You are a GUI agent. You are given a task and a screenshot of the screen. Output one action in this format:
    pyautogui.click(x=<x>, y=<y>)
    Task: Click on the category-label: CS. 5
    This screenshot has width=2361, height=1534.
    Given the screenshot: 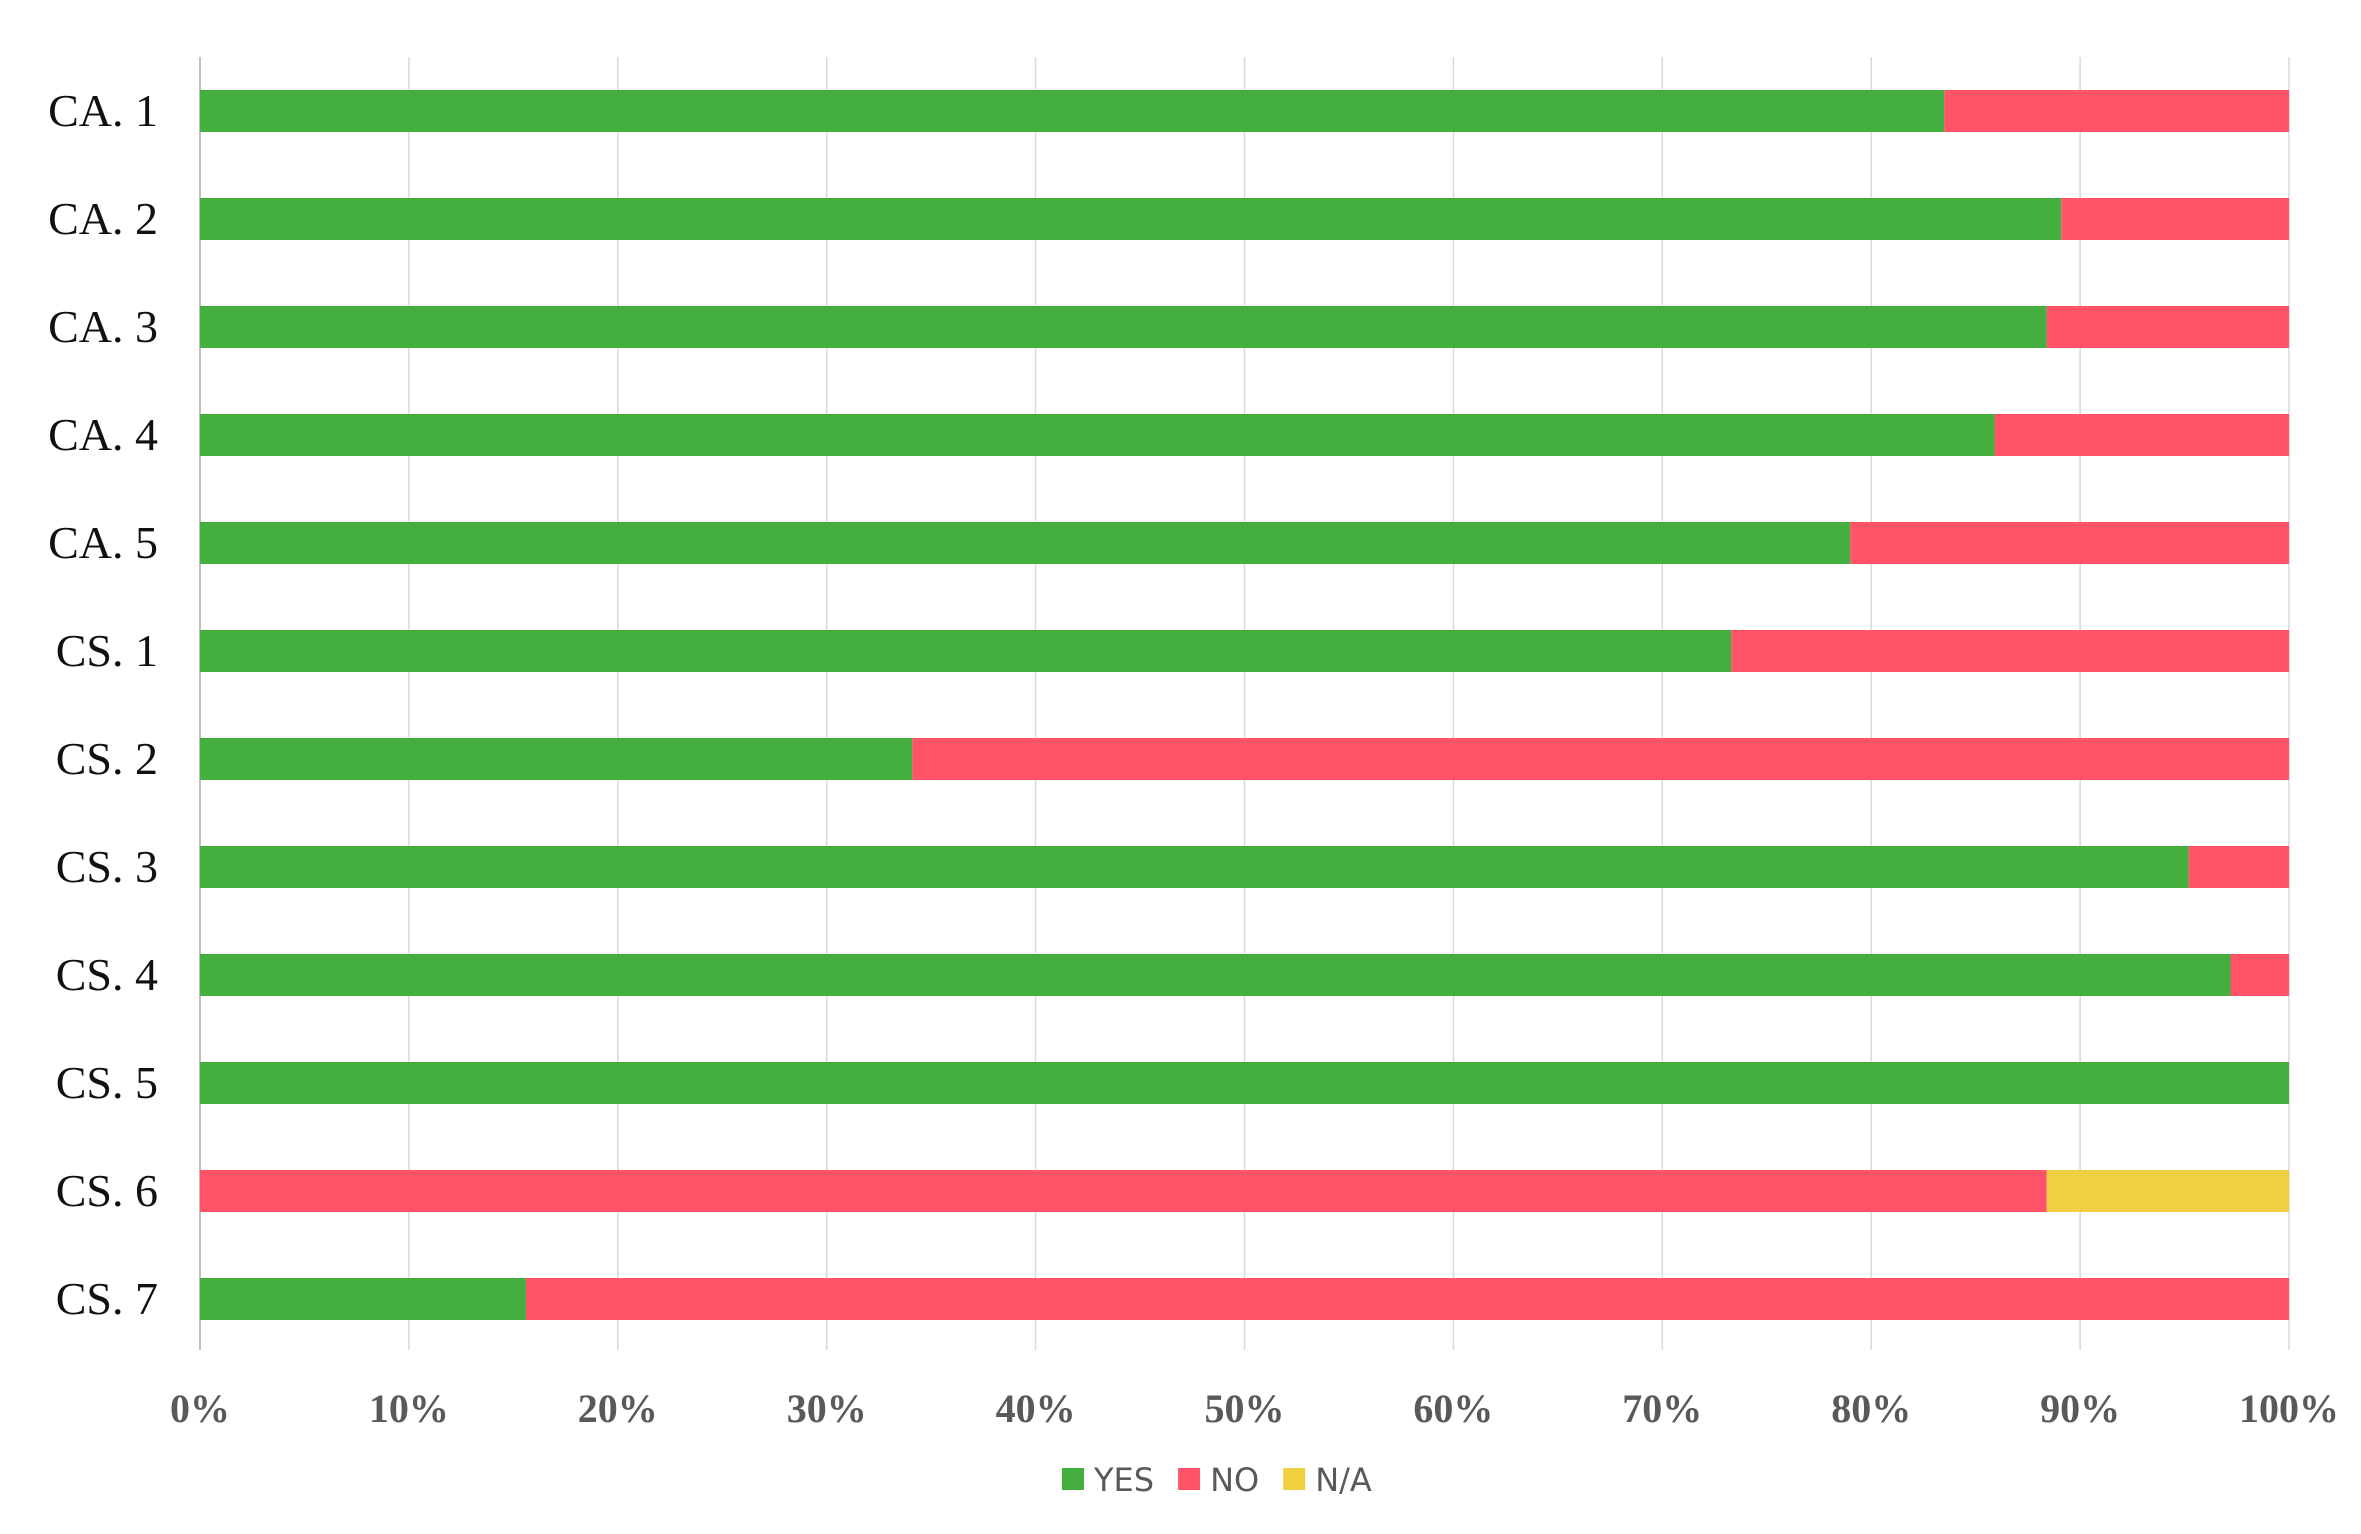 What is the action you would take?
    pyautogui.click(x=107, y=1082)
    